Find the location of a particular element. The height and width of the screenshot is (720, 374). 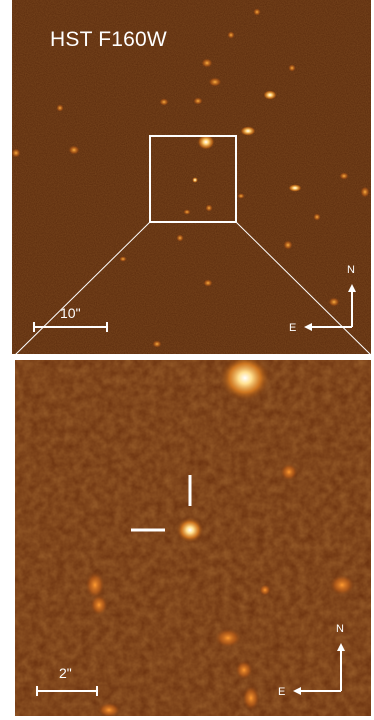

target-markers is located at coordinates (161, 503).